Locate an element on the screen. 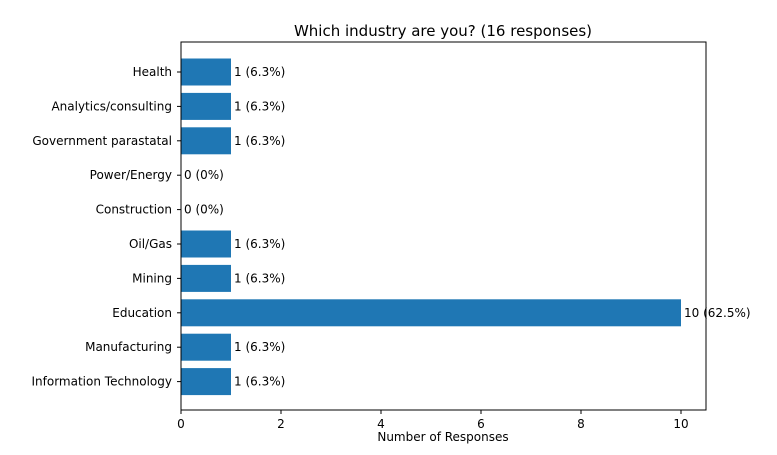  category-label-2: Government parastatal is located at coordinates (102, 141).